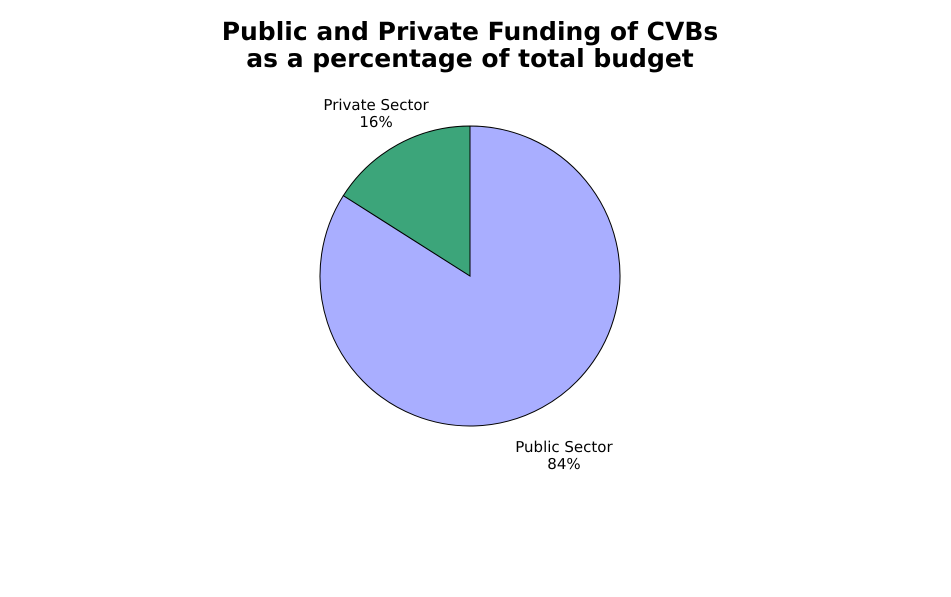 This screenshot has height=597, width=951. Describe the element at coordinates (564, 447) in the screenshot. I see `slice-label: Public Sector` at that location.